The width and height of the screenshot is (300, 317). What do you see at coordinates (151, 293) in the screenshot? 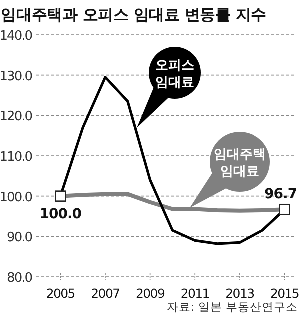
I see `x-tick-label: 2009` at bounding box center [151, 293].